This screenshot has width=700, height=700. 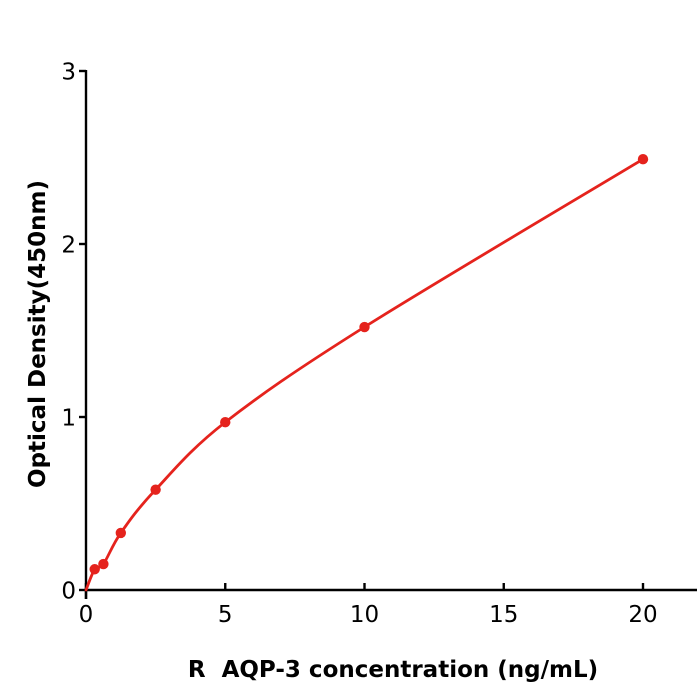 What do you see at coordinates (503, 615) in the screenshot?
I see `x-tick-label: 15` at bounding box center [503, 615].